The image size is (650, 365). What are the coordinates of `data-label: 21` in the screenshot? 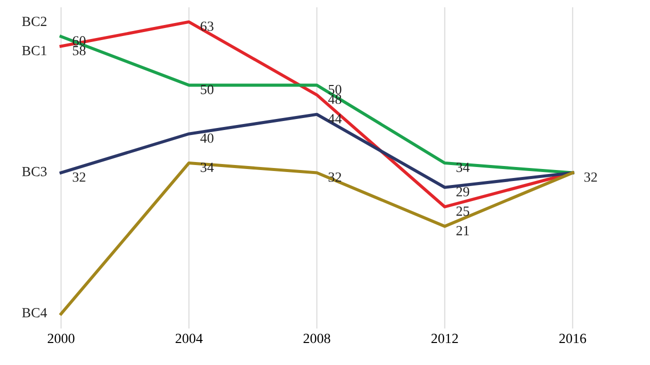 It's located at (462, 231).